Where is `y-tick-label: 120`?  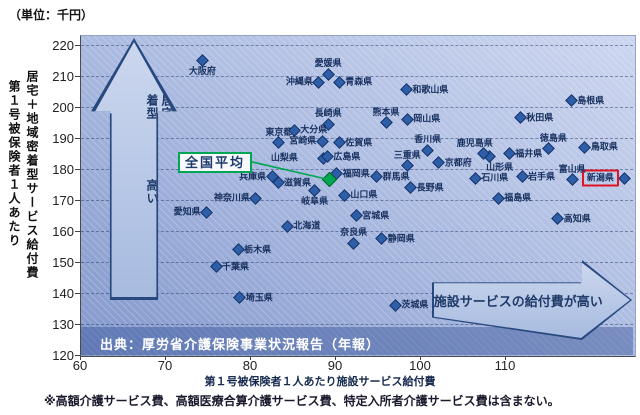
y-tick-label: 120 is located at coordinates (63, 355).